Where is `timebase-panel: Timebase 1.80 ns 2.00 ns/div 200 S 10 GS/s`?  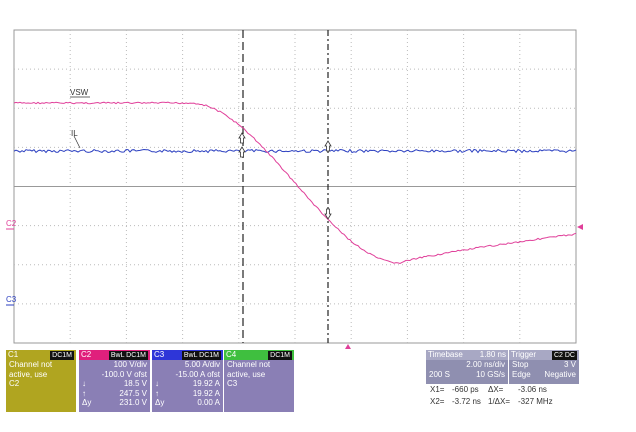
timebase-panel: Timebase 1.80 ns 2.00 ns/div 200 S 10 GS/s is located at coordinates (467, 367).